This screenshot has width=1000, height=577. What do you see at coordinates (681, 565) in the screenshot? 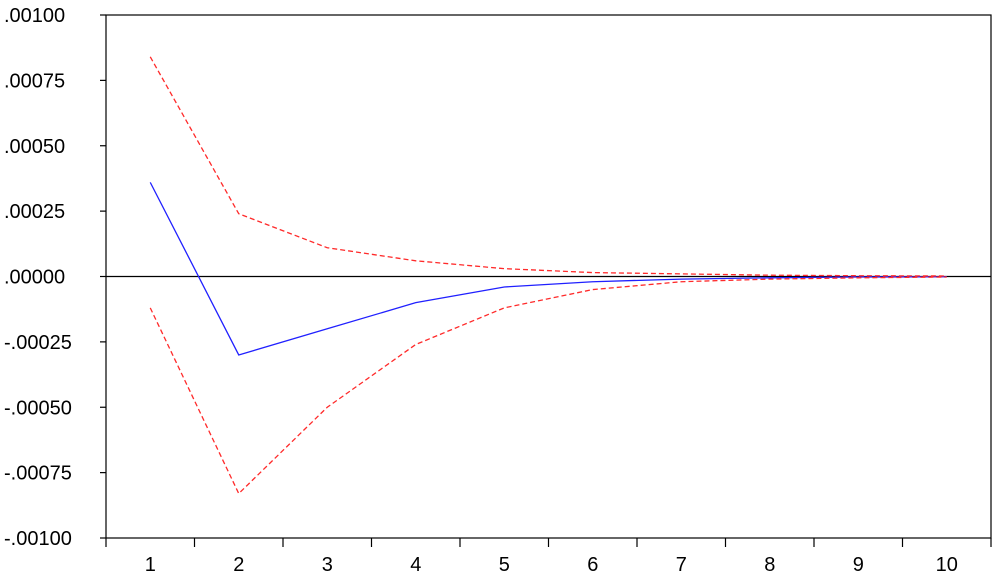
I see `x-tick-label: 7` at bounding box center [681, 565].